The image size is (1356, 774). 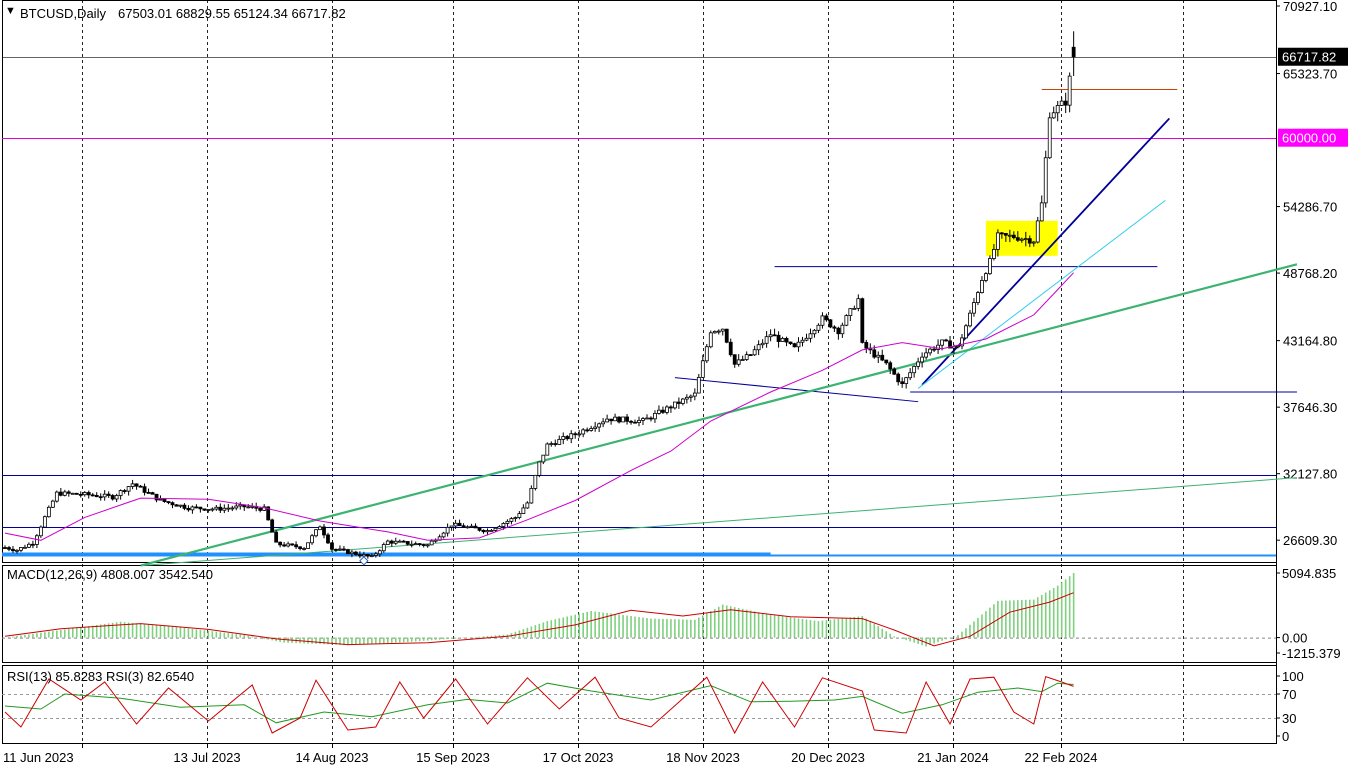 I want to click on symbol-menu-icon: ▼, so click(x=10, y=11).